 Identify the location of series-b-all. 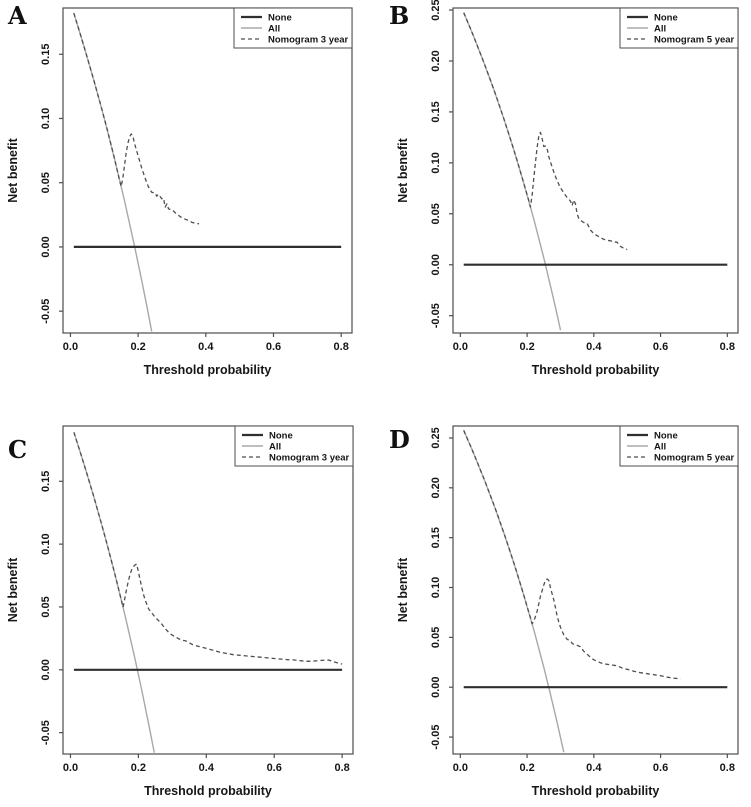
(512, 171).